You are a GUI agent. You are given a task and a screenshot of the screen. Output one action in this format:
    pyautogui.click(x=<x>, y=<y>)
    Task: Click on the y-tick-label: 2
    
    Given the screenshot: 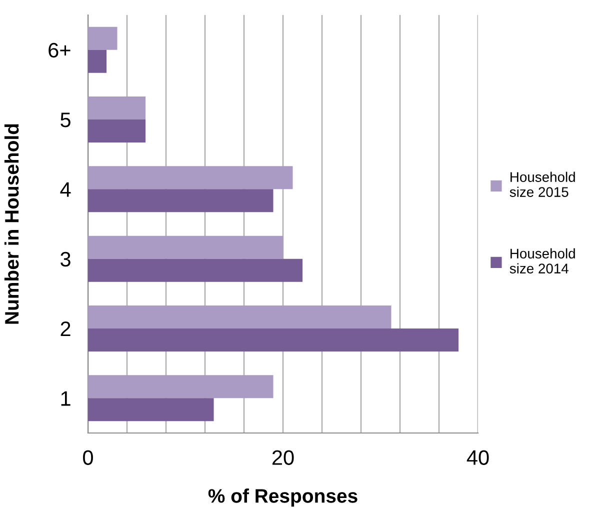 What is the action you would take?
    pyautogui.click(x=65, y=329)
    